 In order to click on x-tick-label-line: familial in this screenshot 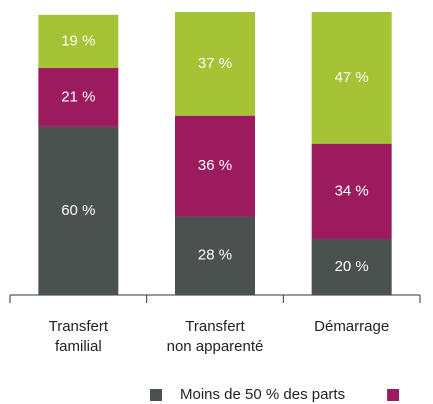, I will do `click(78, 346)`.